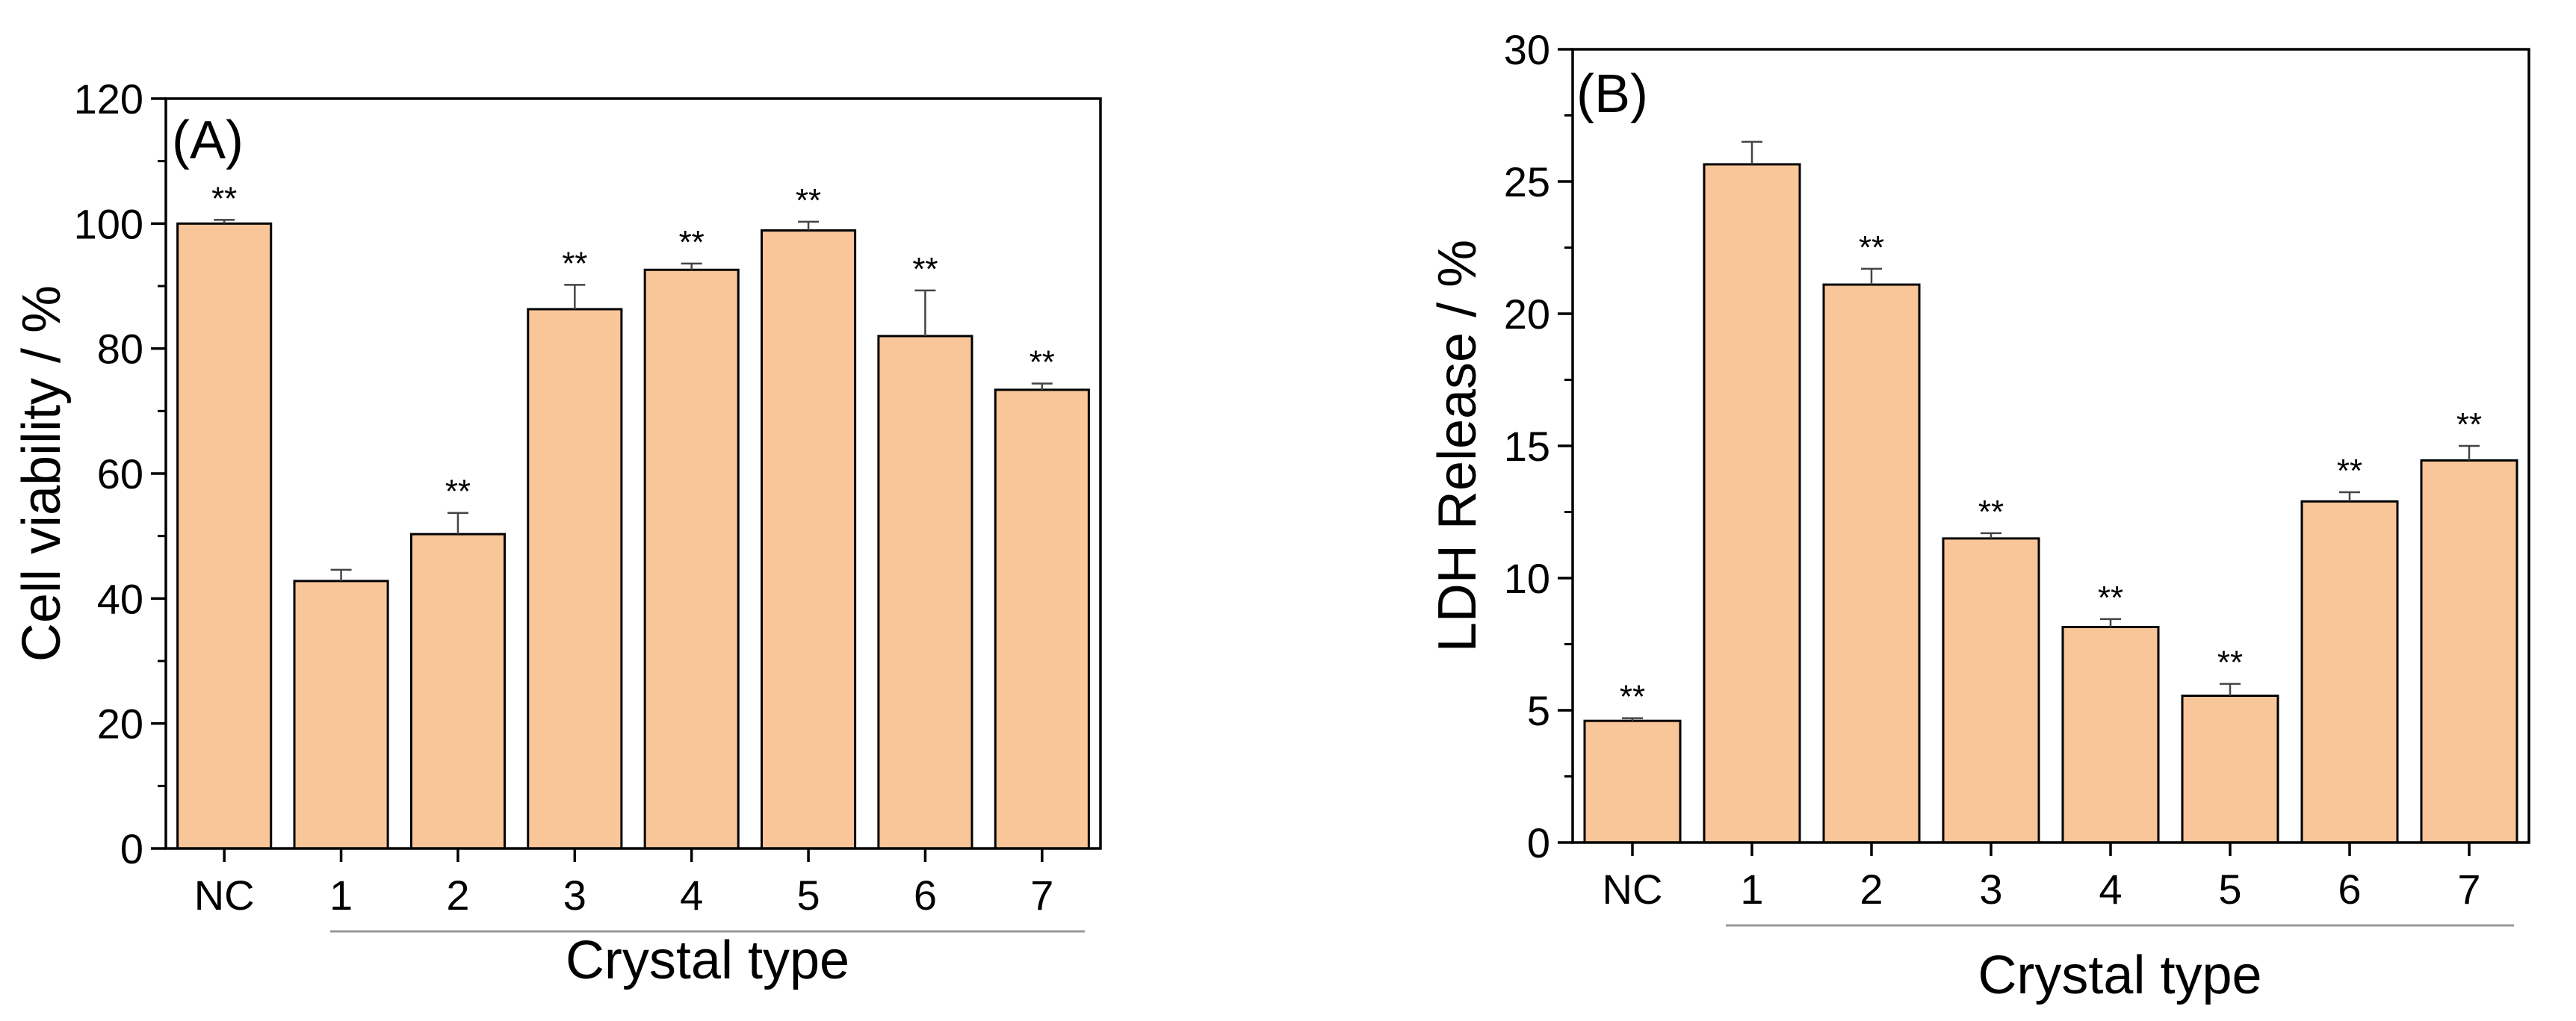  I want to click on panel-label: (B), so click(1612, 94).